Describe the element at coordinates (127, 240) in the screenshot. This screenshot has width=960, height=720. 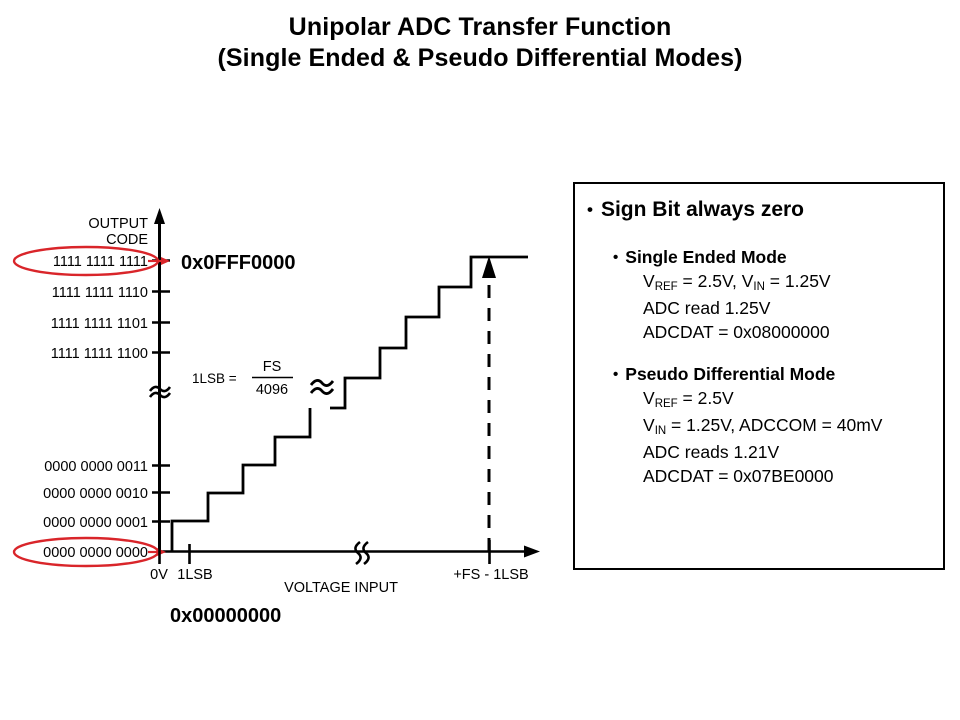
I see `y-axis-caption-line-2: CODE` at that location.